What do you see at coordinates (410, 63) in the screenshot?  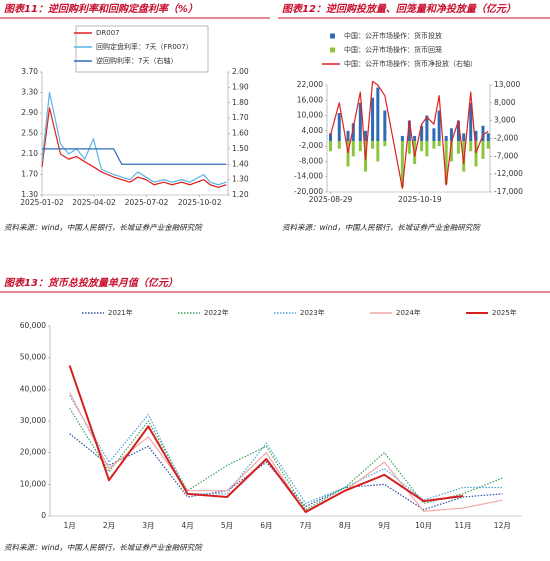 I see `legend-label: 中国：公开市场操作：货币净投放（右轴）` at bounding box center [410, 63].